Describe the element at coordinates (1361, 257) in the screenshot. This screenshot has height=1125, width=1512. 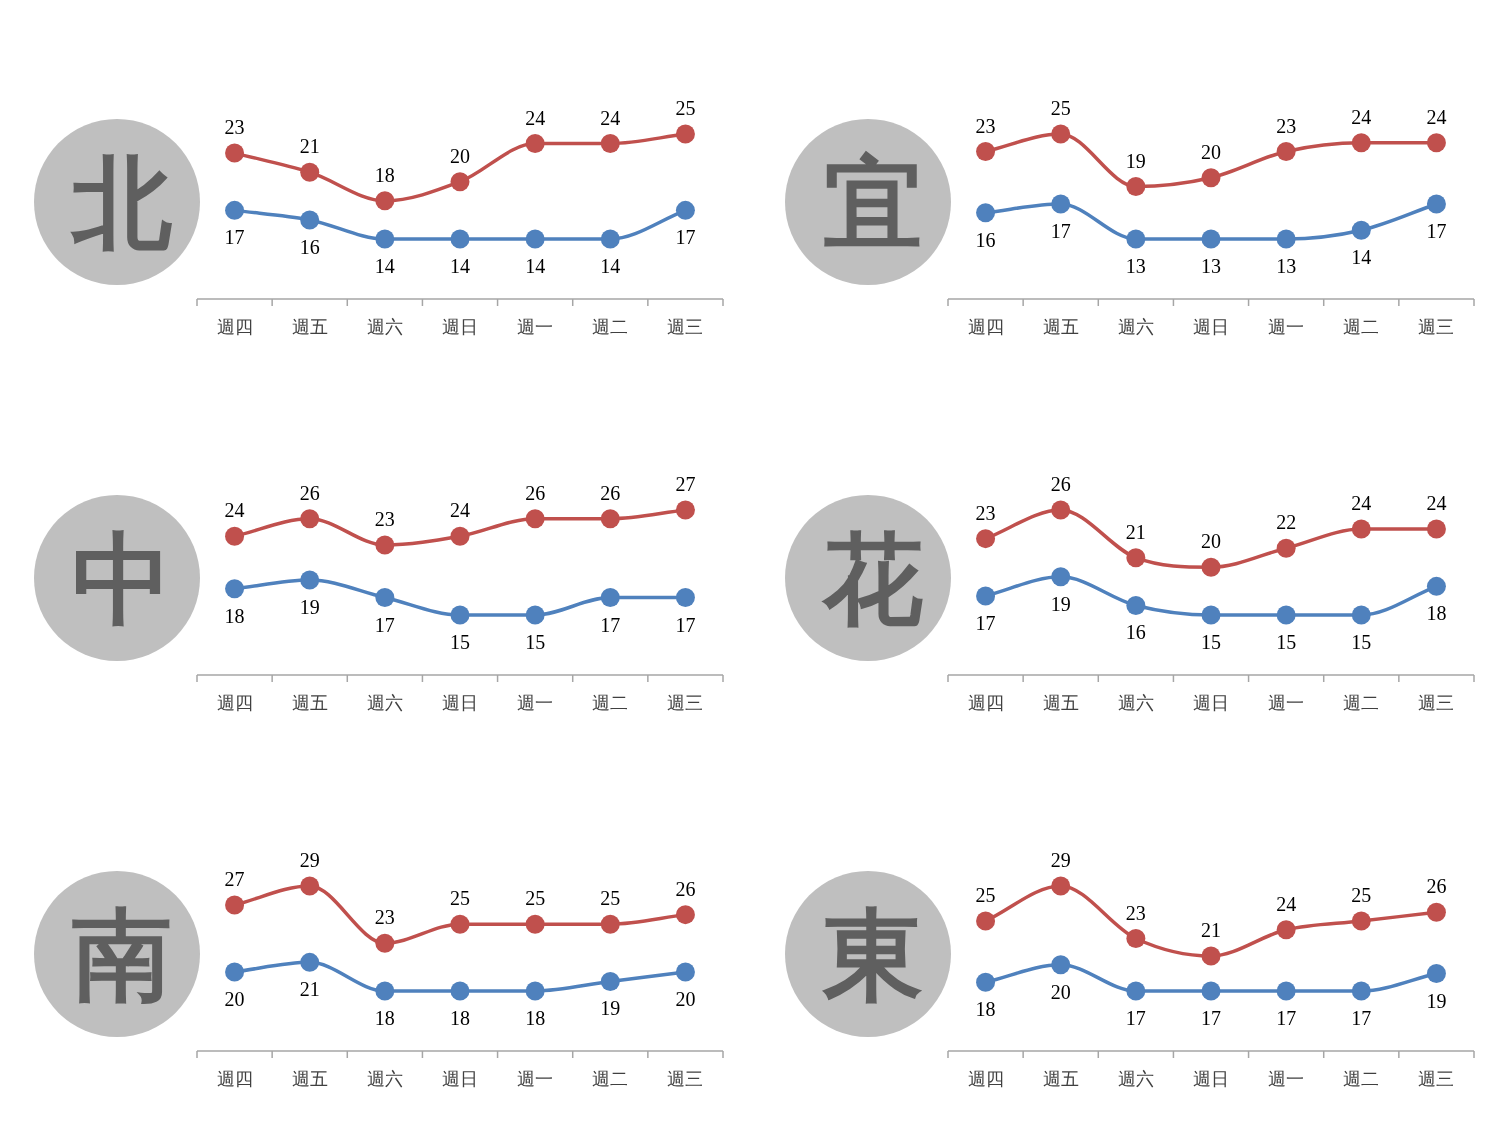
I see `data-label: 14` at that location.